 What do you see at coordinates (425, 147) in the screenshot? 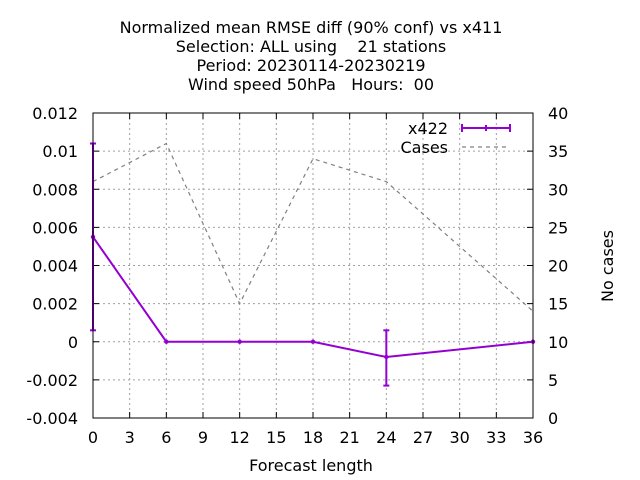
I see `legend-label-cases: Cases` at bounding box center [425, 147].